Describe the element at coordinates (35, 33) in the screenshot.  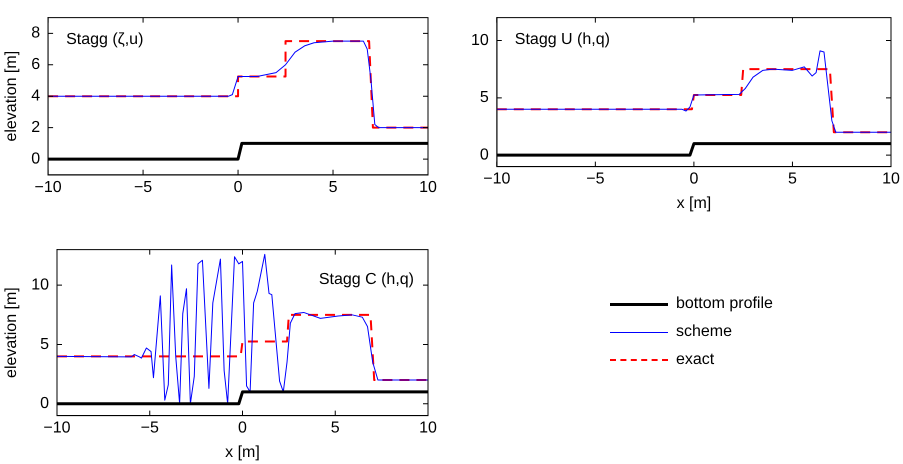
I see `y-tick-label: 8` at that location.